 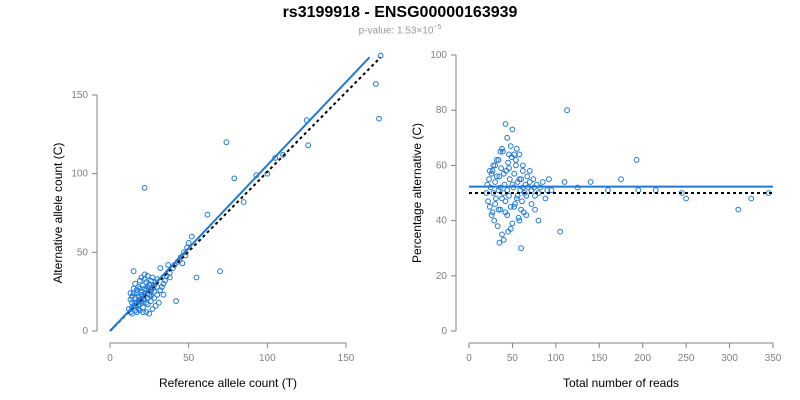 I want to click on x-axis-title: Reference allele count (T), so click(x=228, y=383).